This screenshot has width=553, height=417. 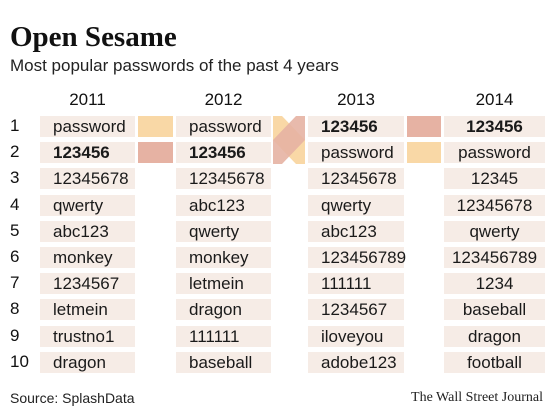 What do you see at coordinates (15, 177) in the screenshot?
I see `rank-label: 3` at bounding box center [15, 177].